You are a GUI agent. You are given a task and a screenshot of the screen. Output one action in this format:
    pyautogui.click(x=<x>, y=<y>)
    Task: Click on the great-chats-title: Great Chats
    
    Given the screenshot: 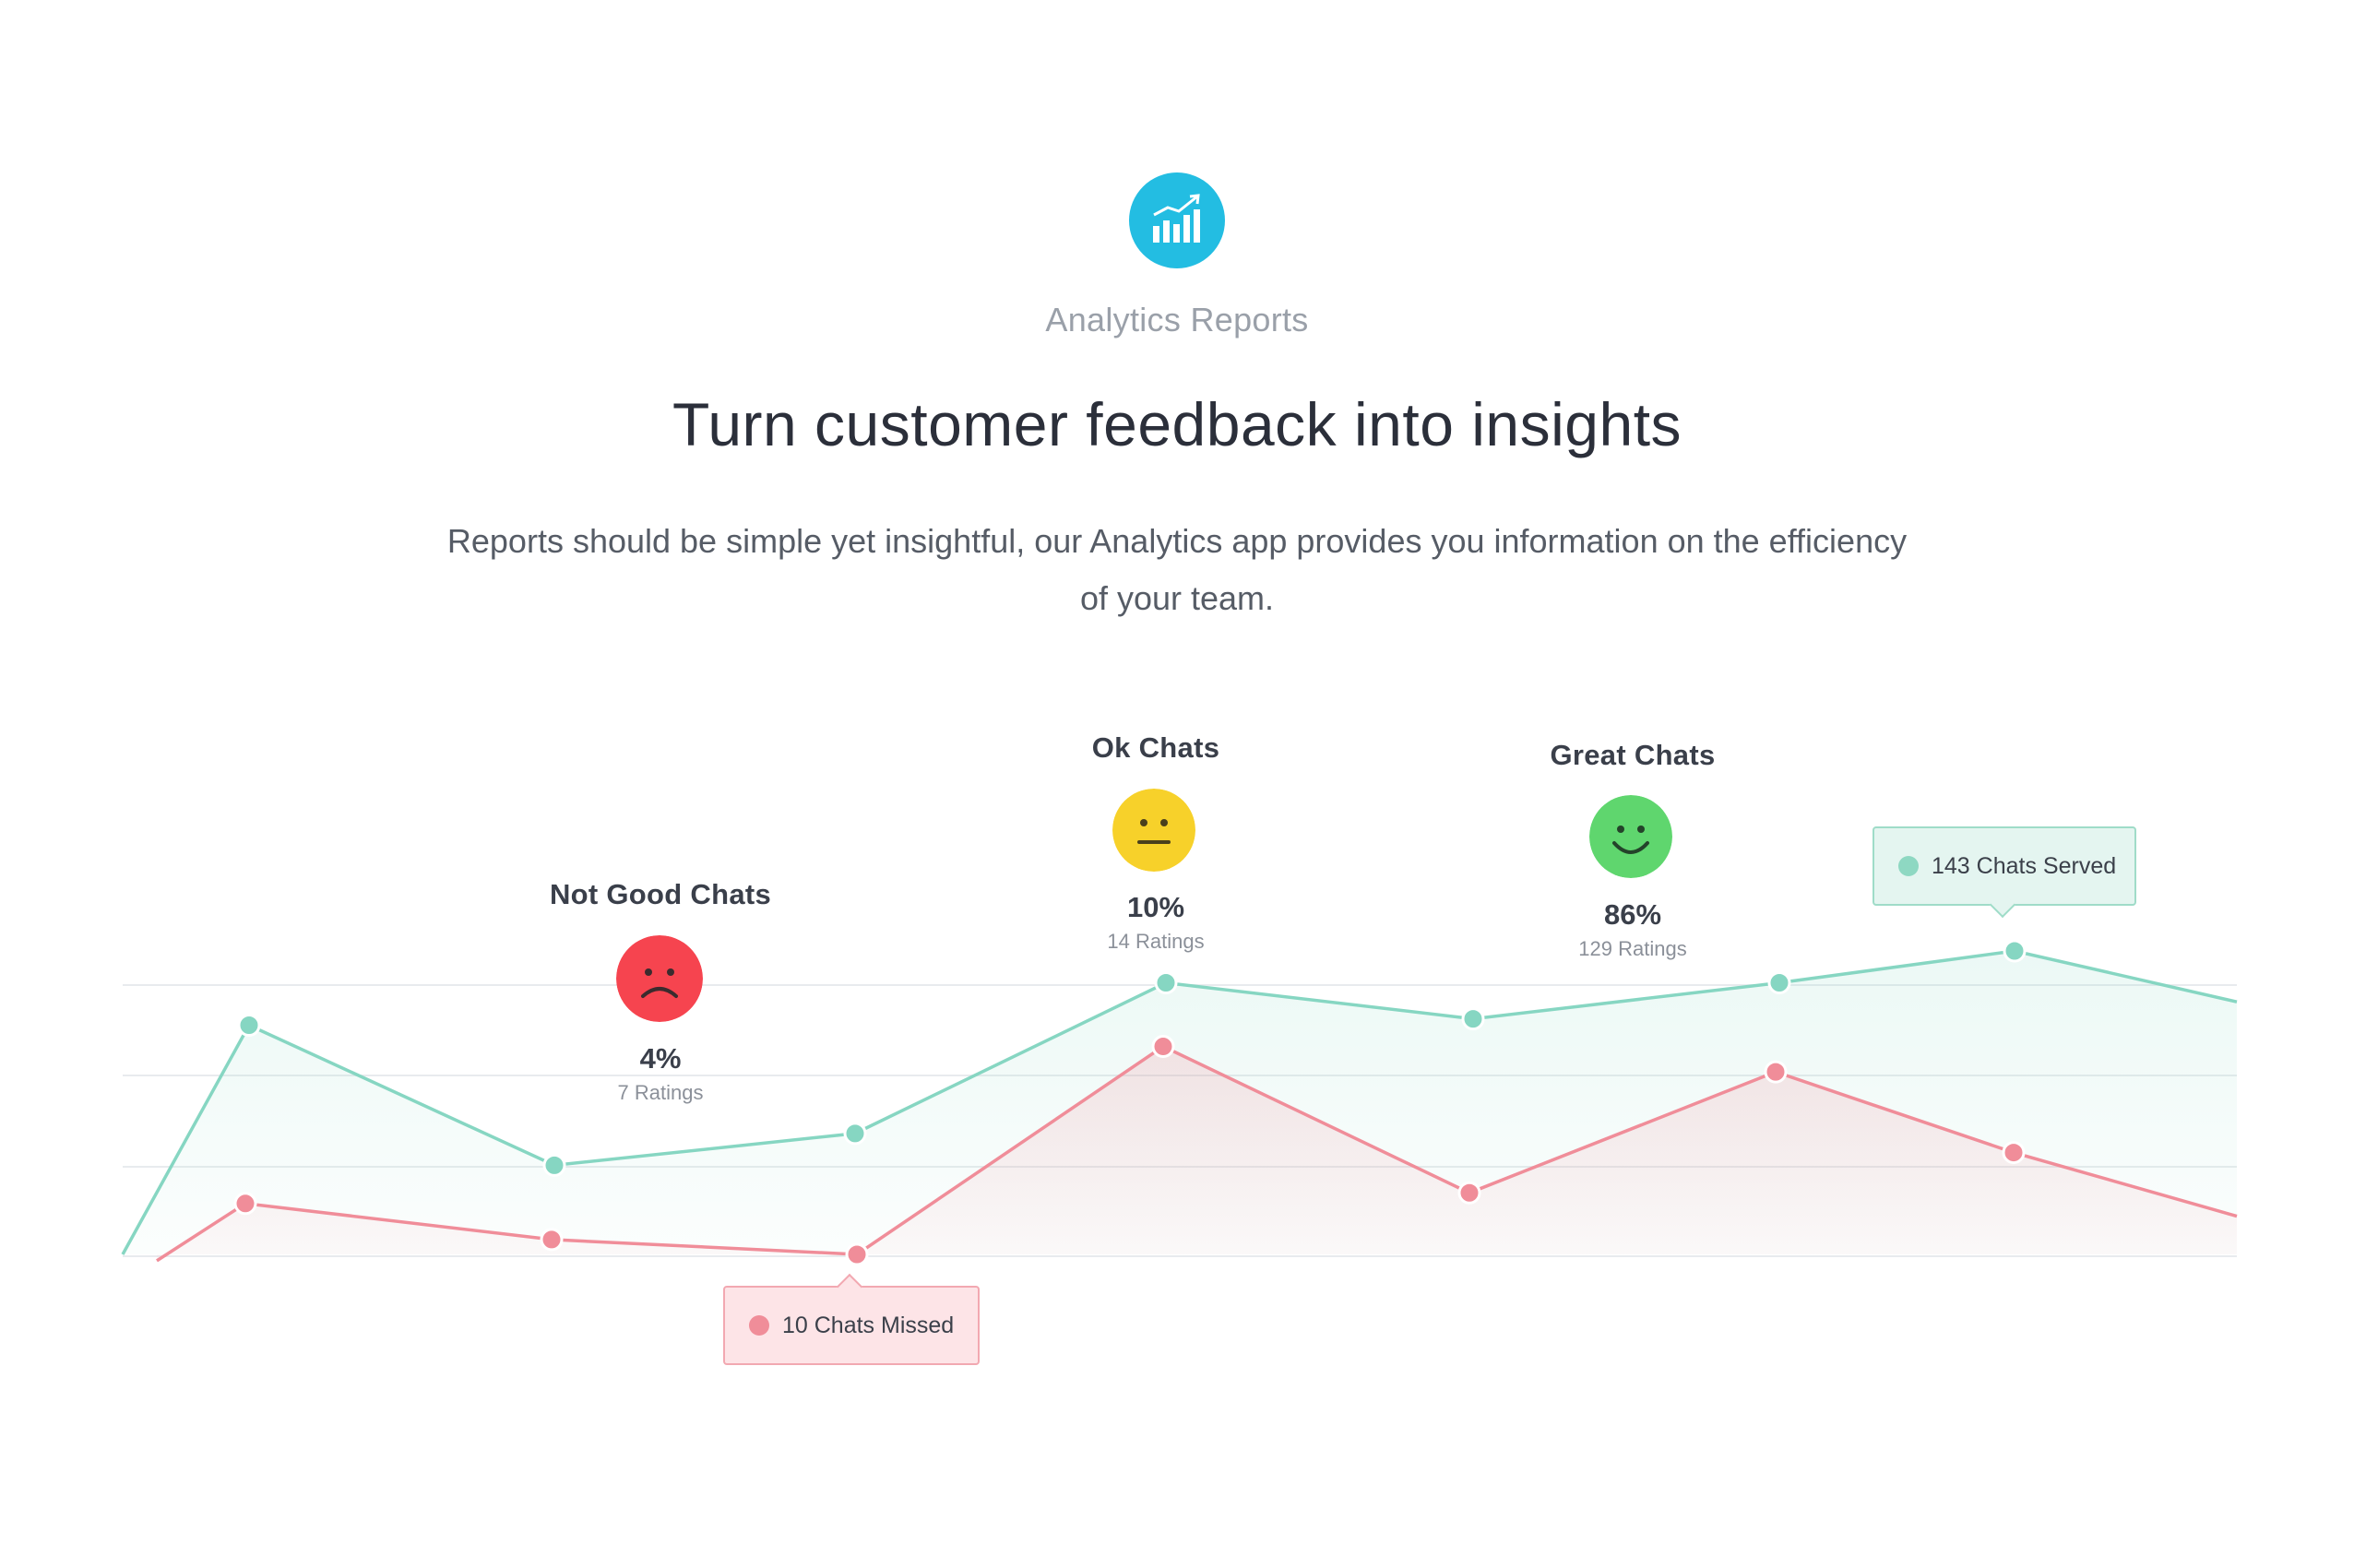 What is the action you would take?
    pyautogui.click(x=1633, y=755)
    